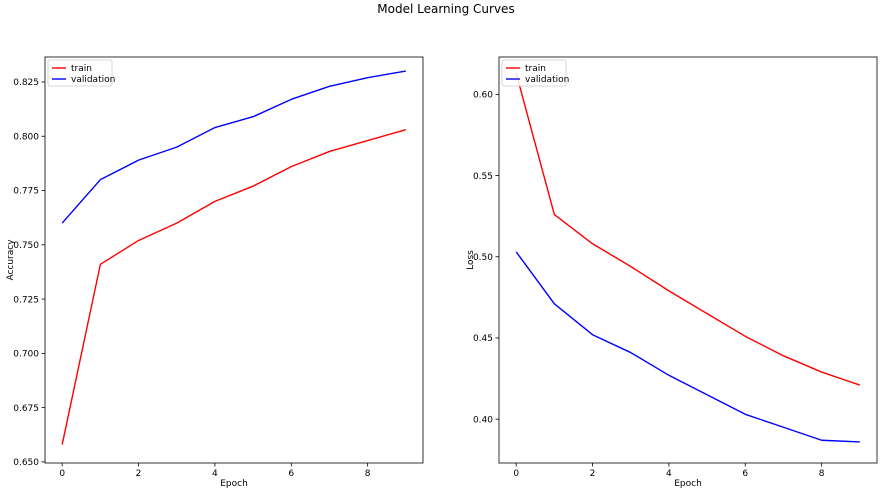 The width and height of the screenshot is (892, 493). What do you see at coordinates (471, 260) in the screenshot?
I see `y-axis-label: Loss` at bounding box center [471, 260].